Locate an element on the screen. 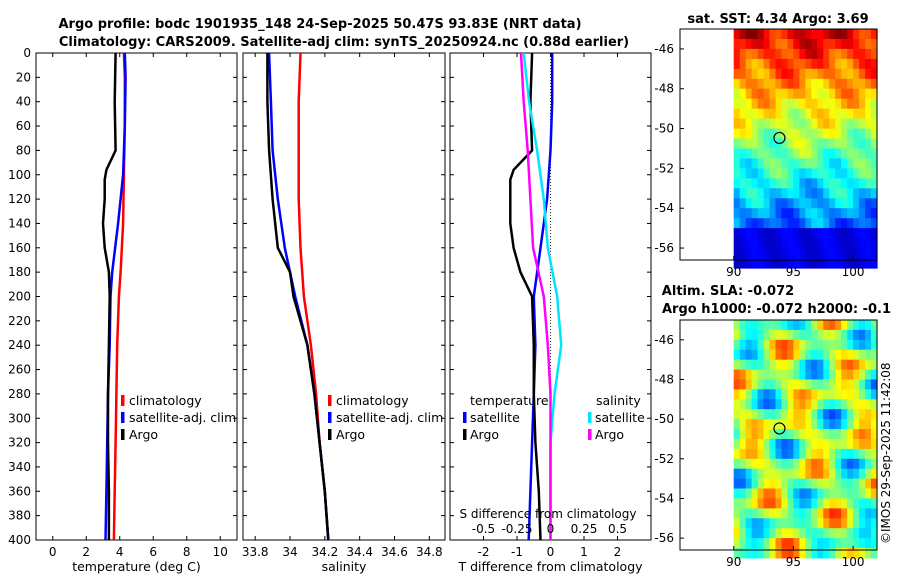 The image size is (900, 580). x2-axis-label: S difference from climatology is located at coordinates (548, 514).